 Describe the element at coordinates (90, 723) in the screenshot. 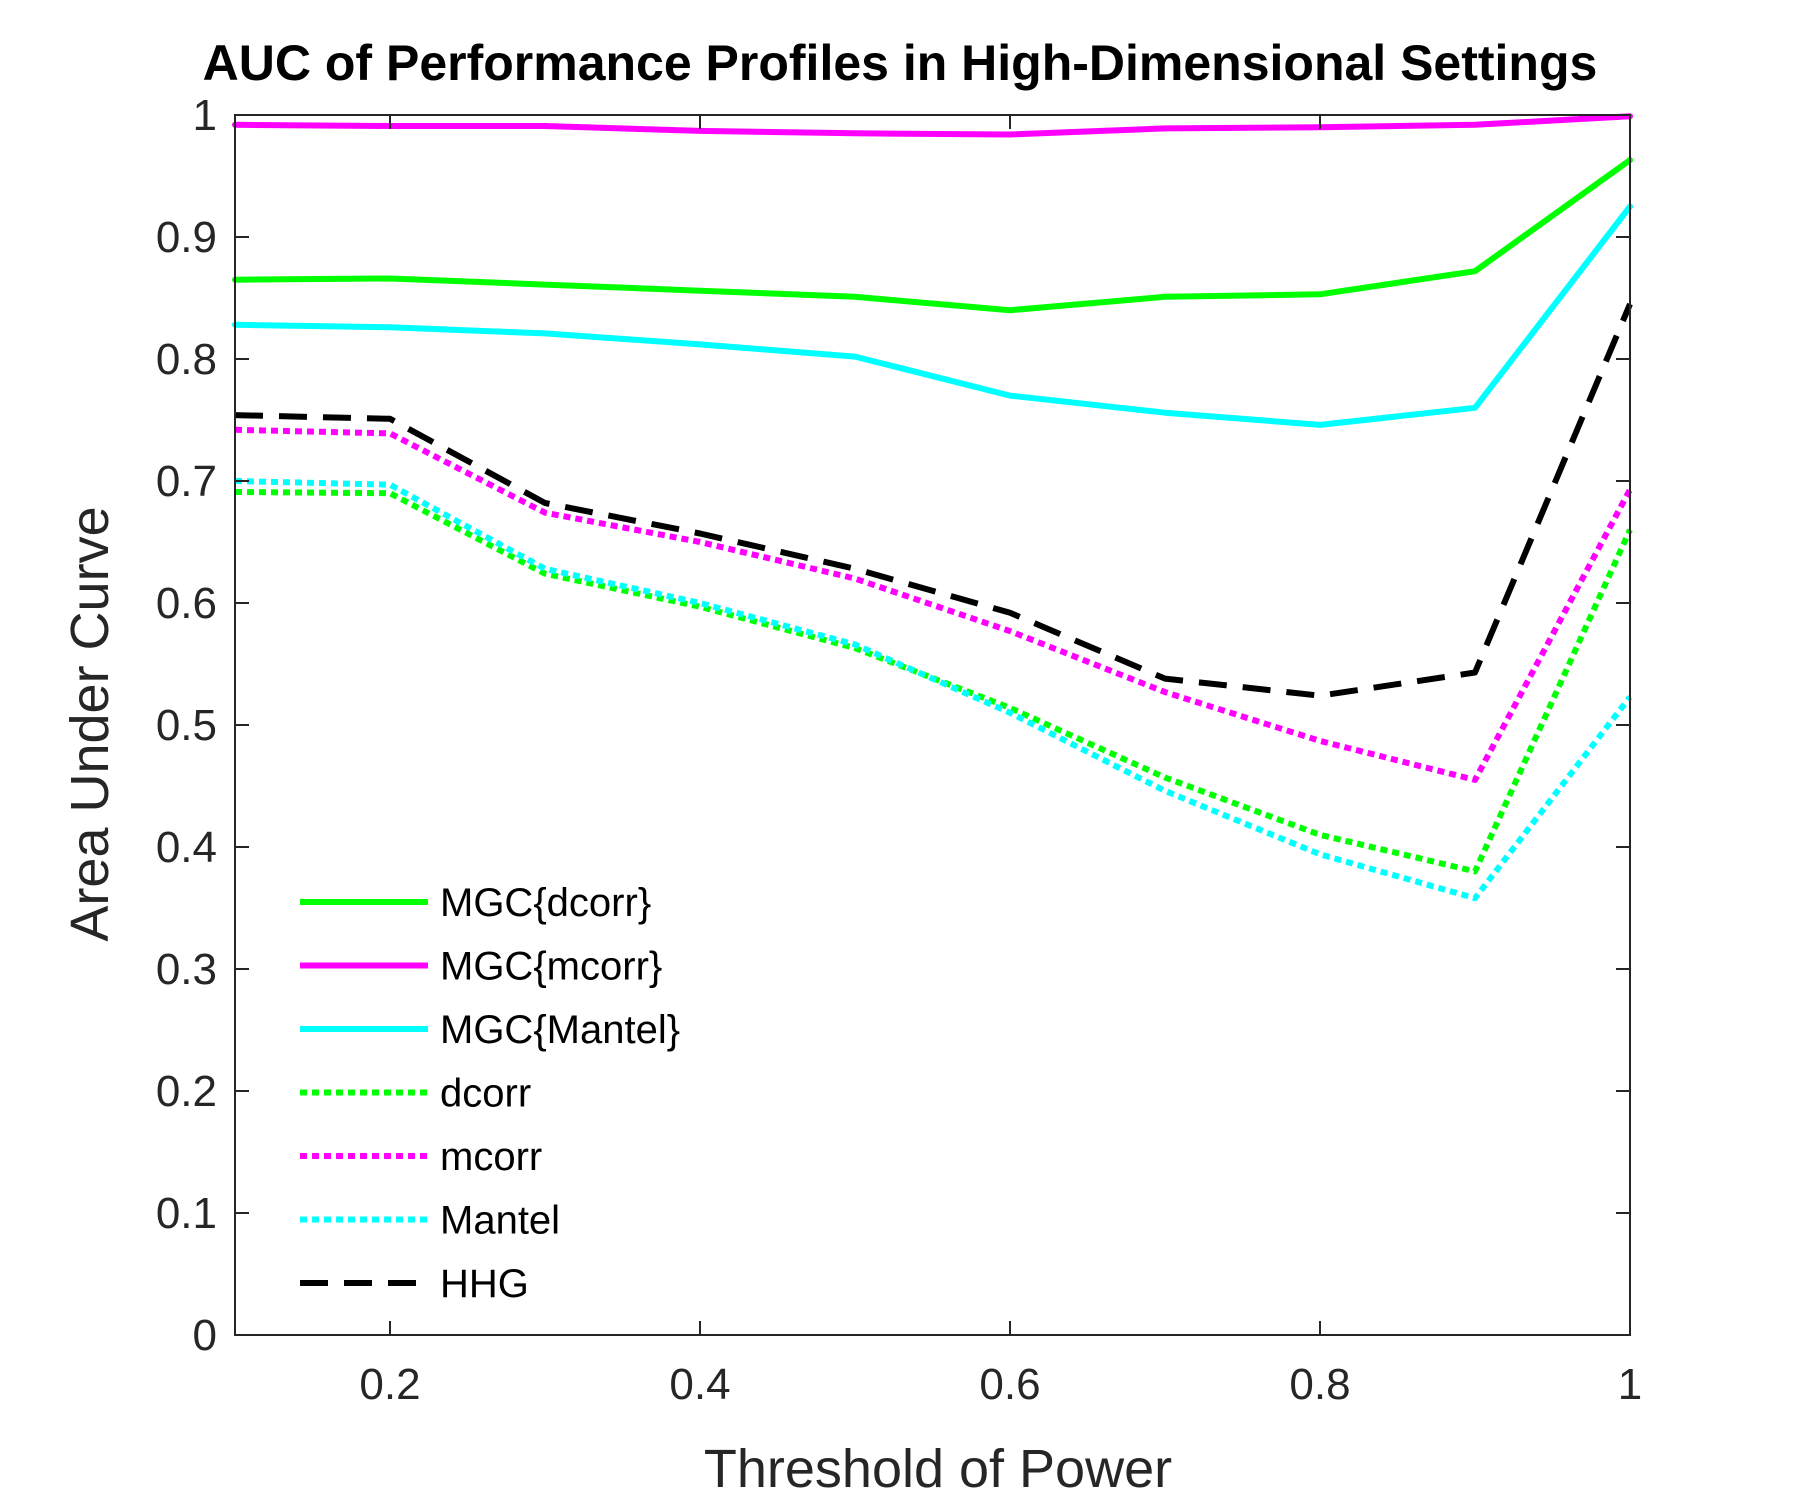

I see `y-axis-label: Area Under Curve` at that location.